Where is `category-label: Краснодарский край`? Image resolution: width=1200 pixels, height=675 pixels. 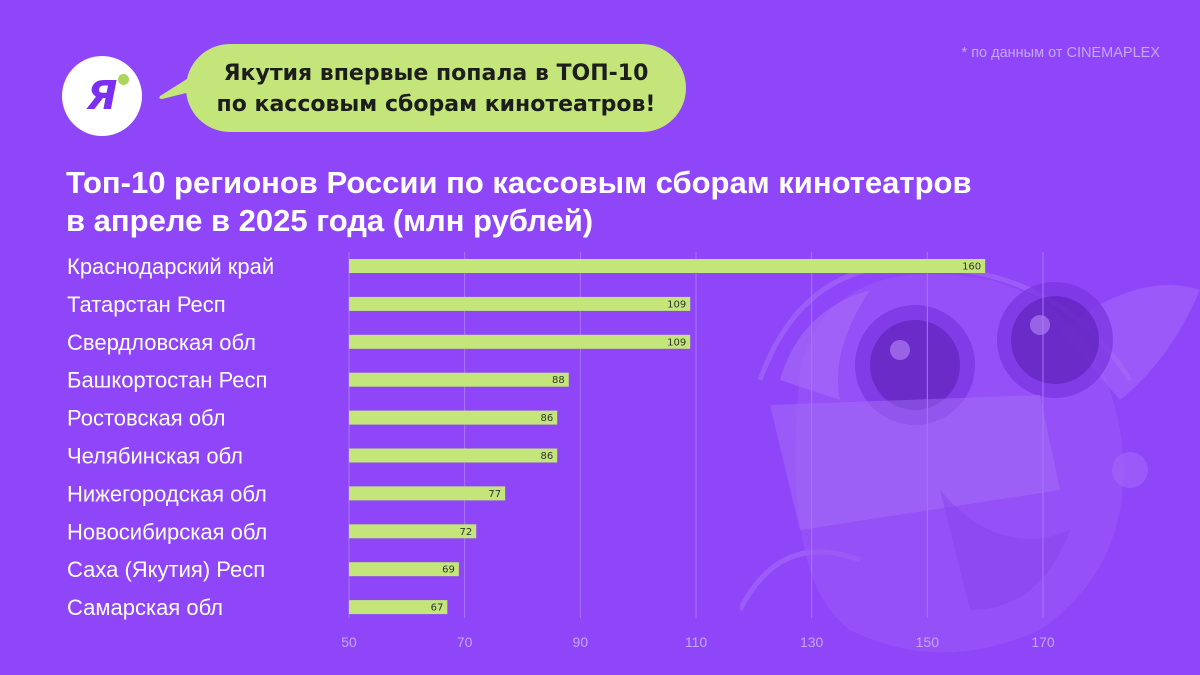 category-label: Краснодарский край is located at coordinates (170, 266).